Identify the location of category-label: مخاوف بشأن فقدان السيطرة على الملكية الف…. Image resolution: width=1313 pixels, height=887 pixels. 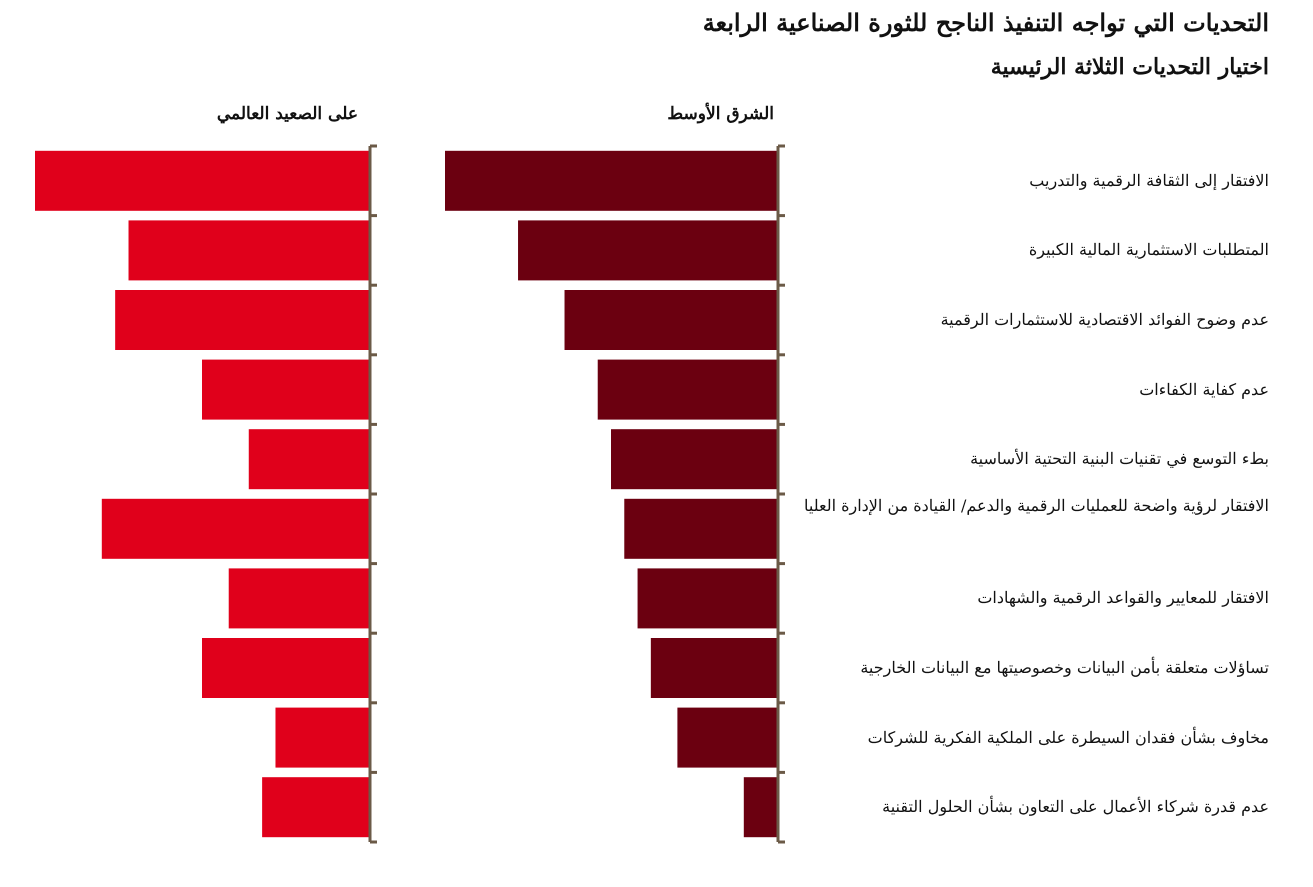
(1068, 737).